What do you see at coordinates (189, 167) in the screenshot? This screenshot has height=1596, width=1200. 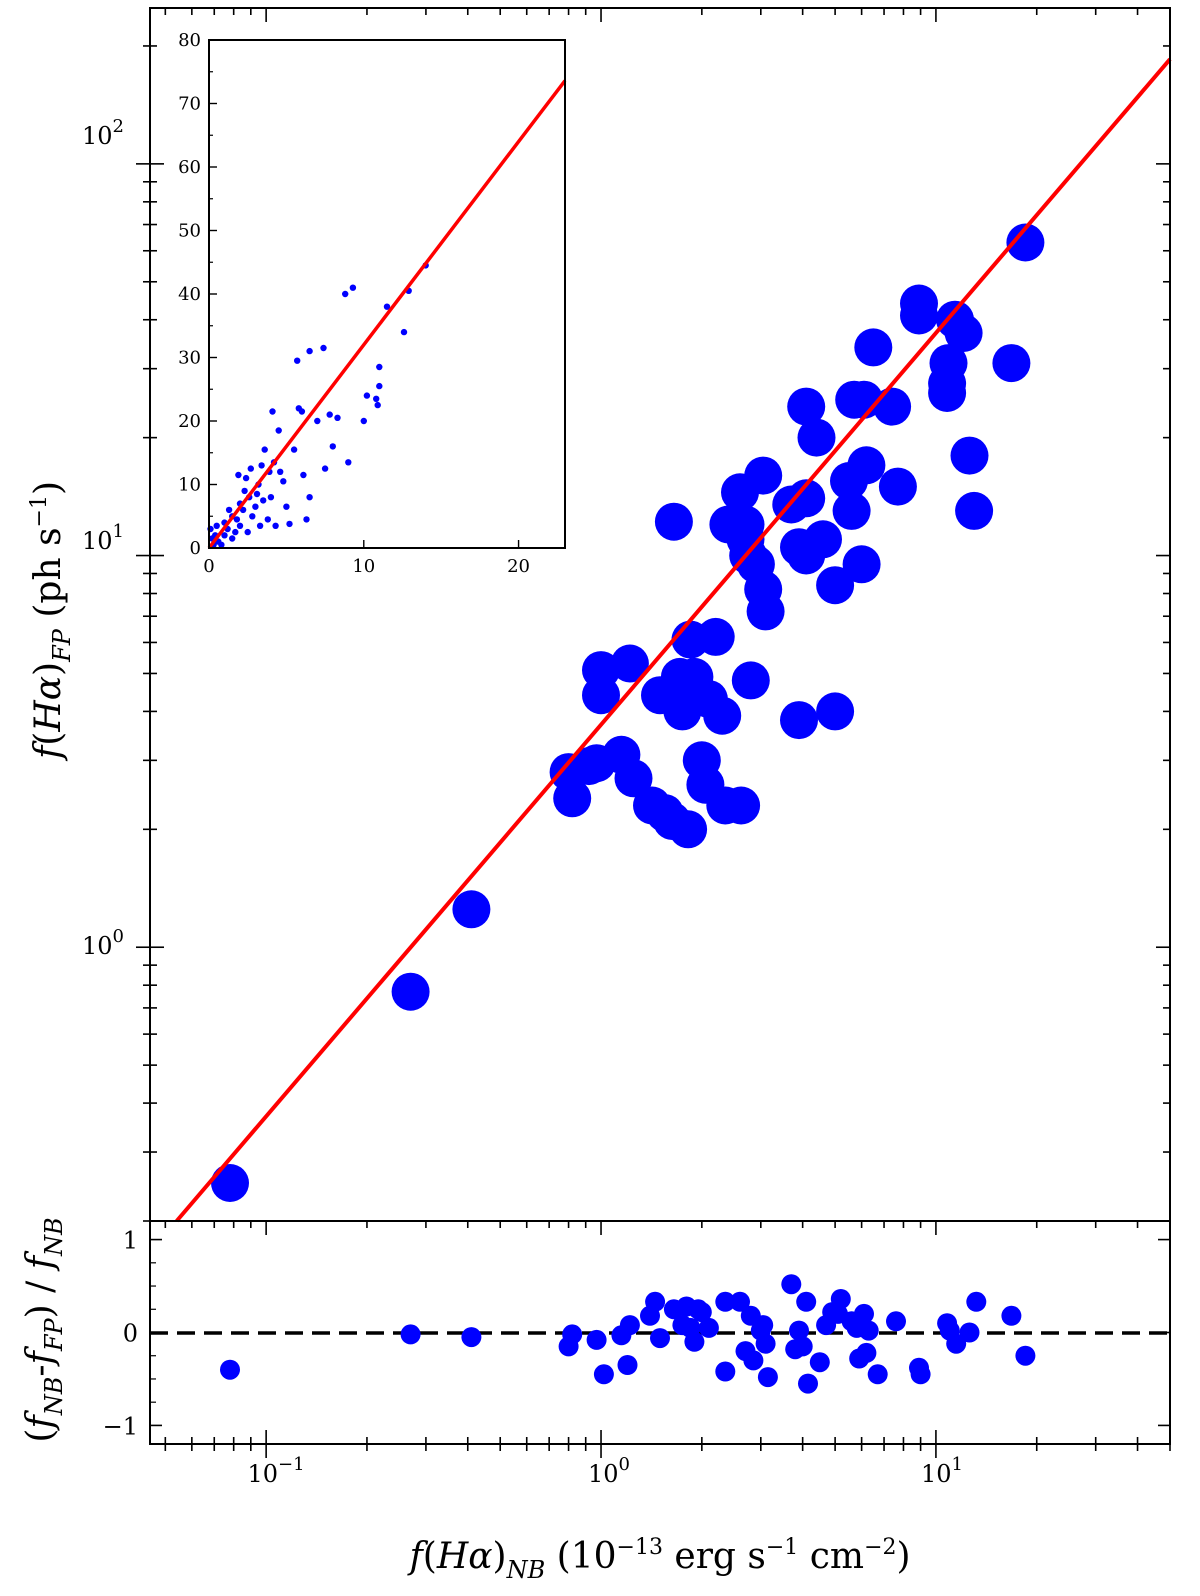 I see `inset-ytick-label: 60` at bounding box center [189, 167].